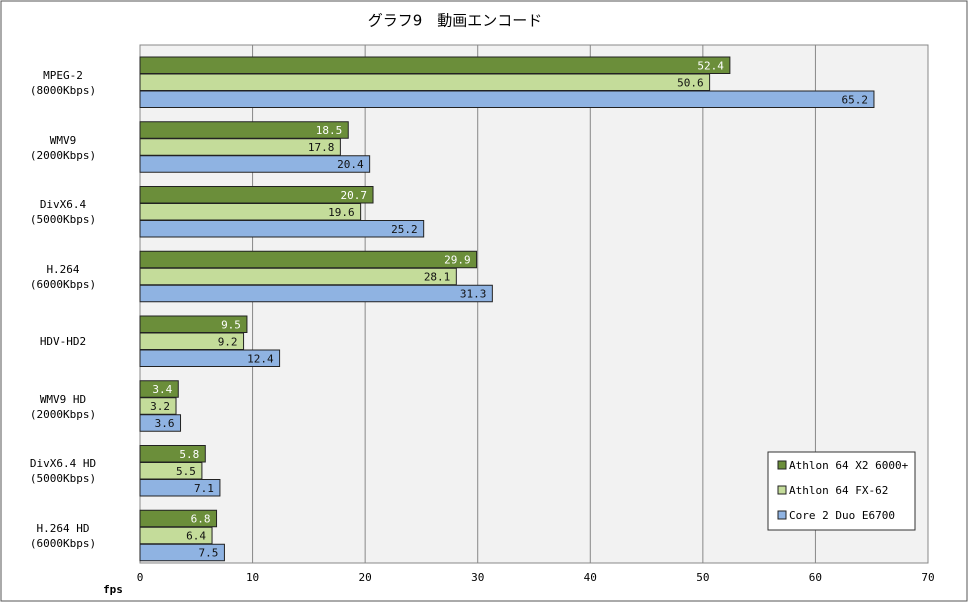  I want to click on value-label: 7.1, so click(204, 488).